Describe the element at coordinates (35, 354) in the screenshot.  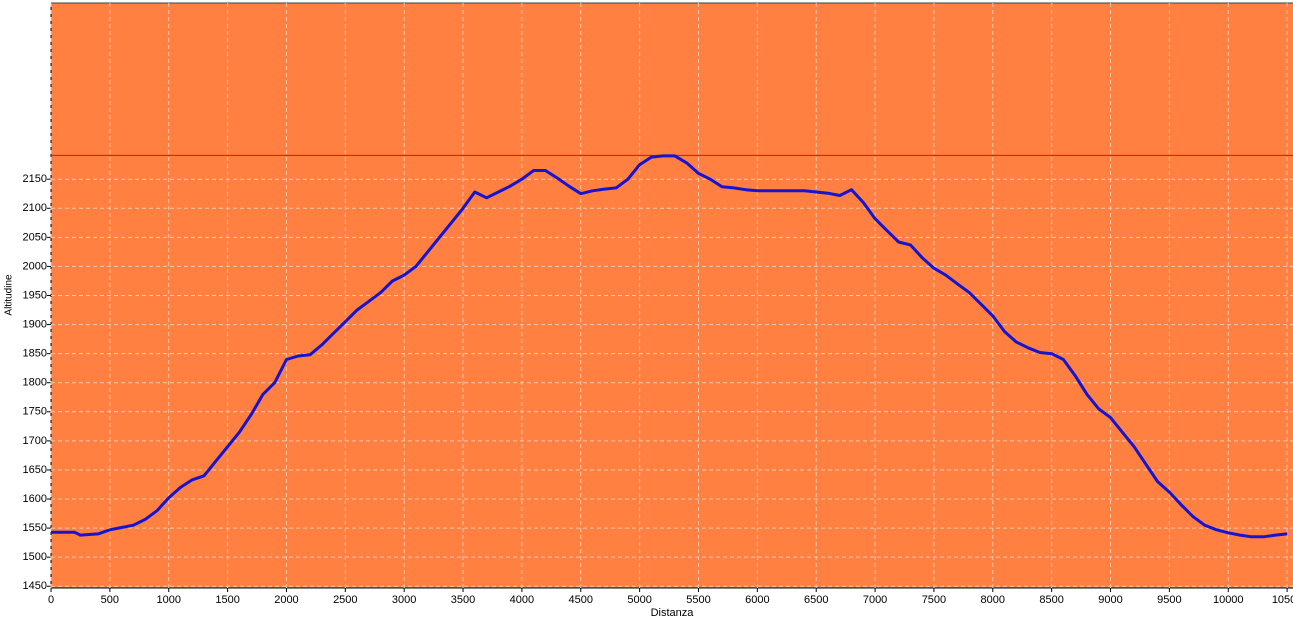
I see `y-tick-label: 1850` at that location.